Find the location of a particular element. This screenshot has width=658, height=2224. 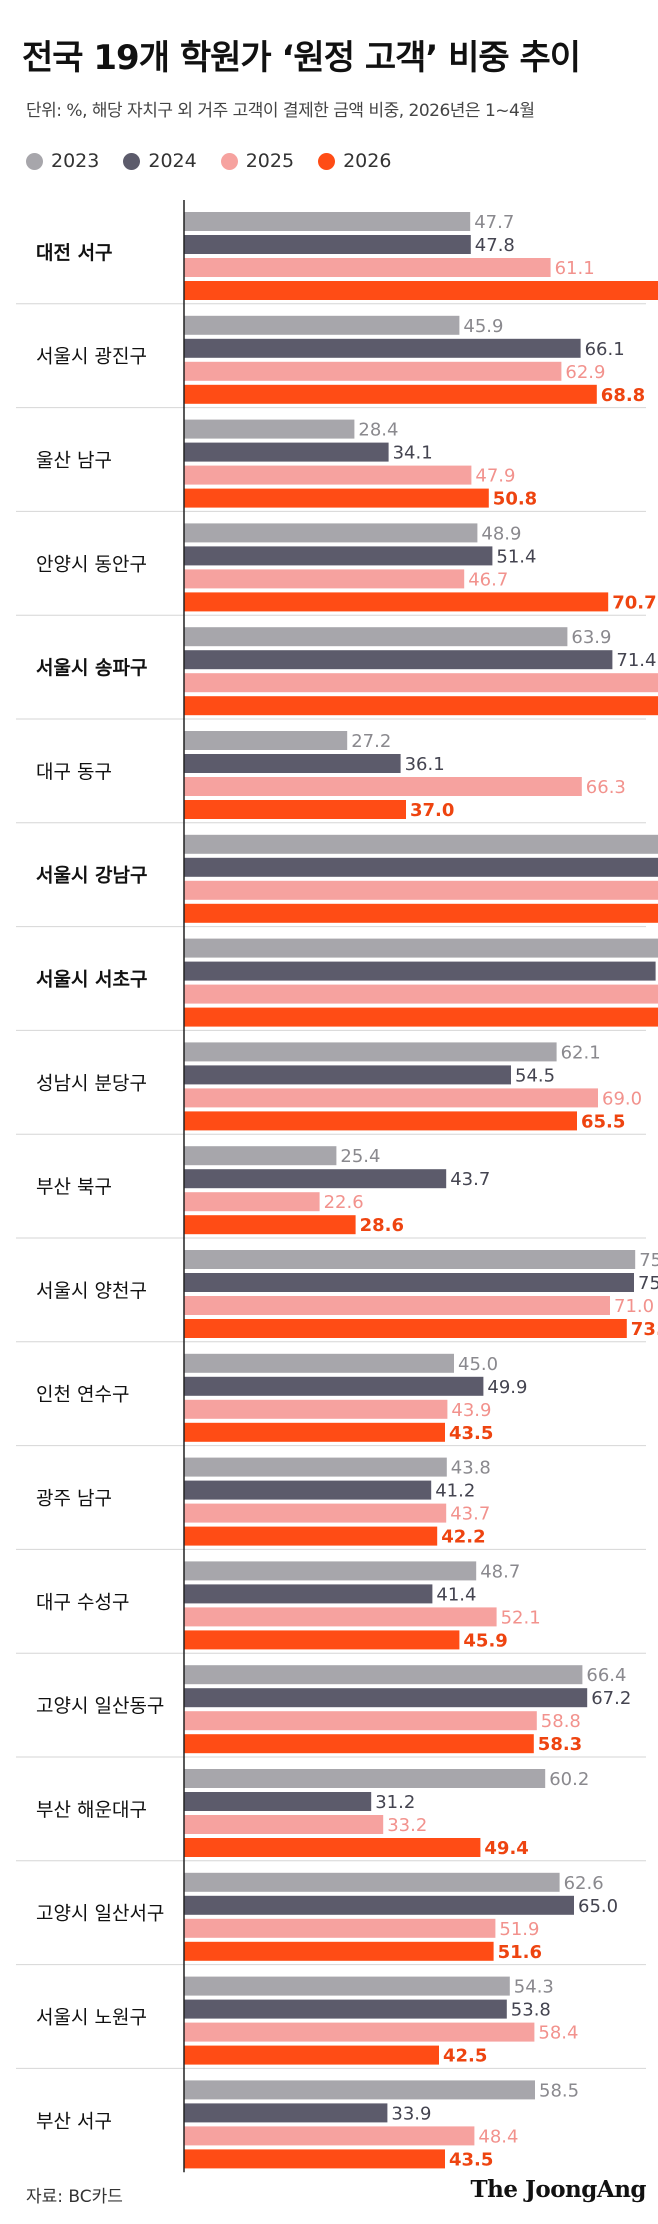

chart-title: 전국 19개 학원가 ‘원정 고객’ 비중 추이 is located at coordinates (301, 58).